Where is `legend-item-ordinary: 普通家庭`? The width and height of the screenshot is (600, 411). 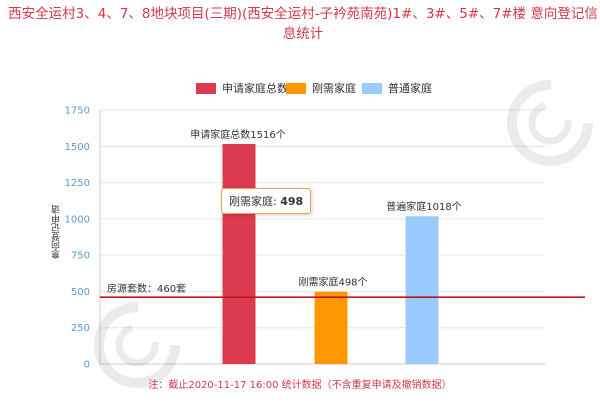
legend-item-ordinary: 普通家庭 is located at coordinates (397, 88).